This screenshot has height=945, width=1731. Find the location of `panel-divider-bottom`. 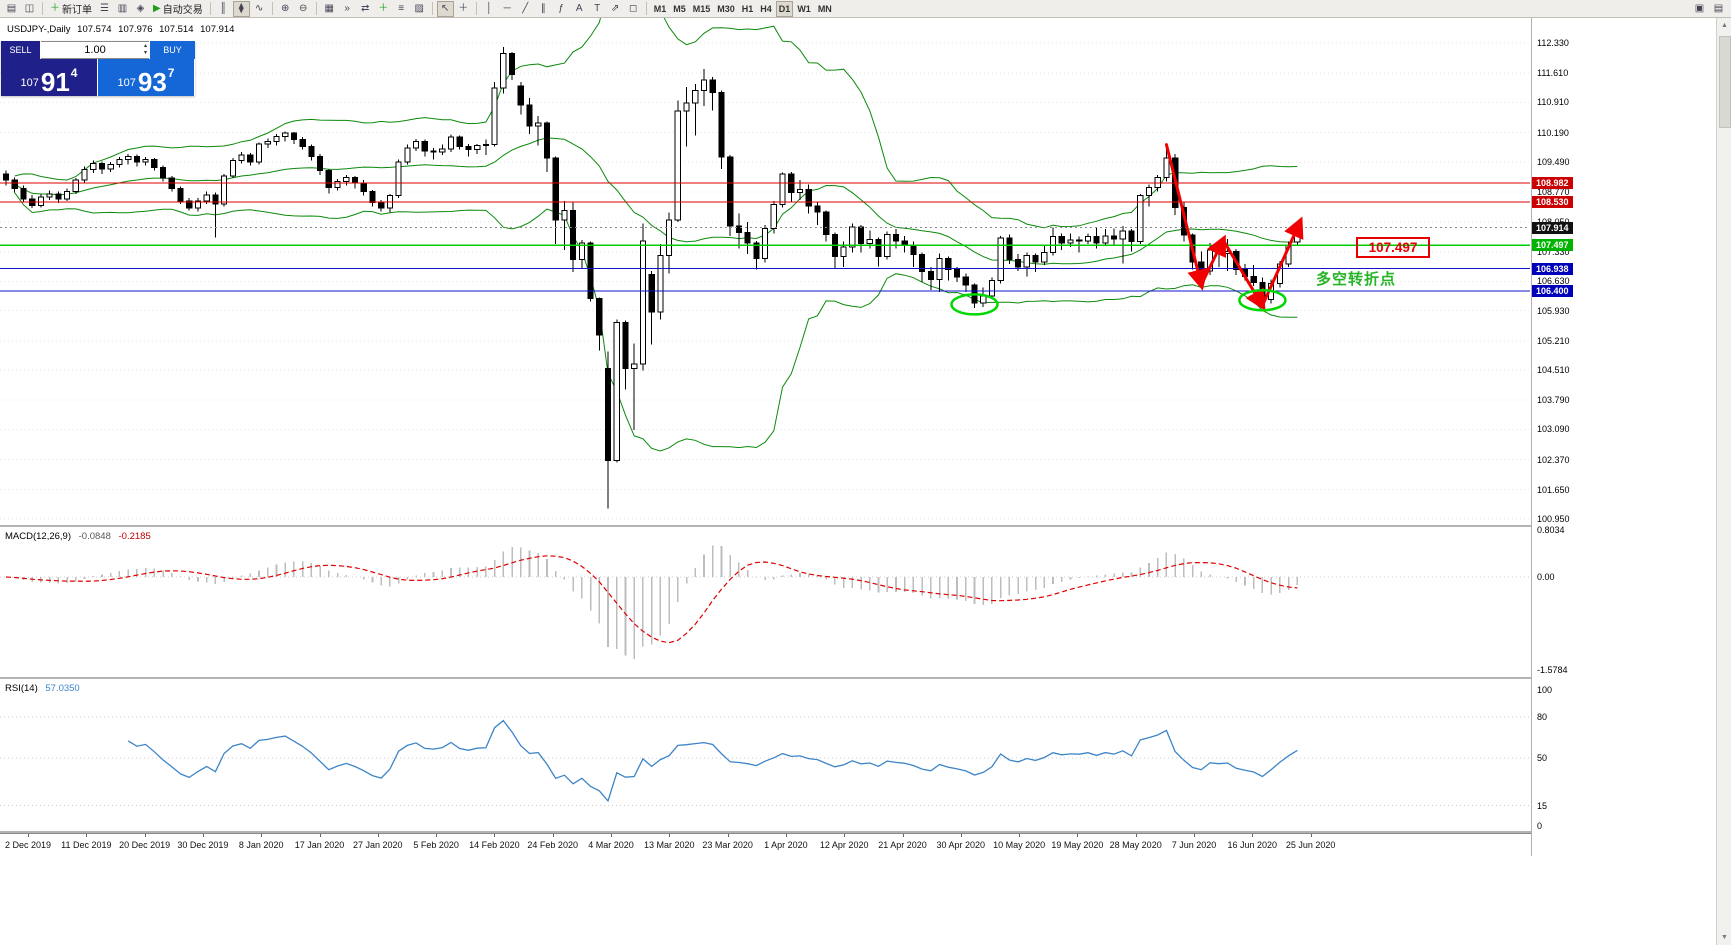

panel-divider-bottom is located at coordinates (786, 832).